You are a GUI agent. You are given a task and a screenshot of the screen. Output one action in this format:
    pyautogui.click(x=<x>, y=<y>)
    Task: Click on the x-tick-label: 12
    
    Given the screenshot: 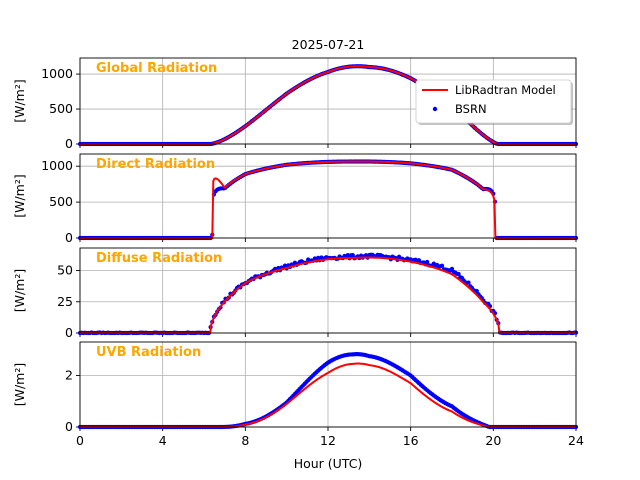 What is the action you would take?
    pyautogui.click(x=328, y=440)
    